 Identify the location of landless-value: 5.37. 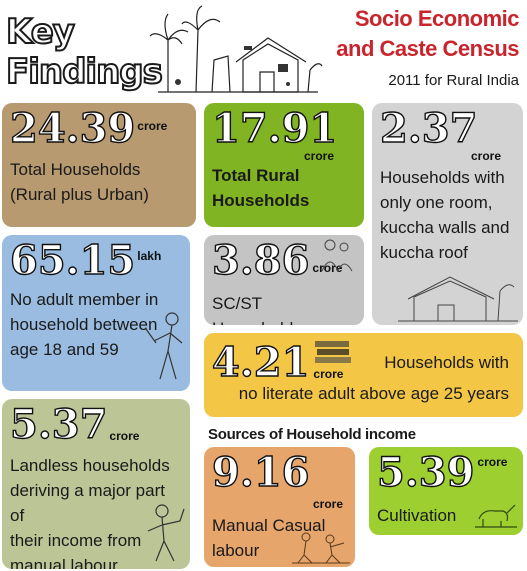
(58, 424).